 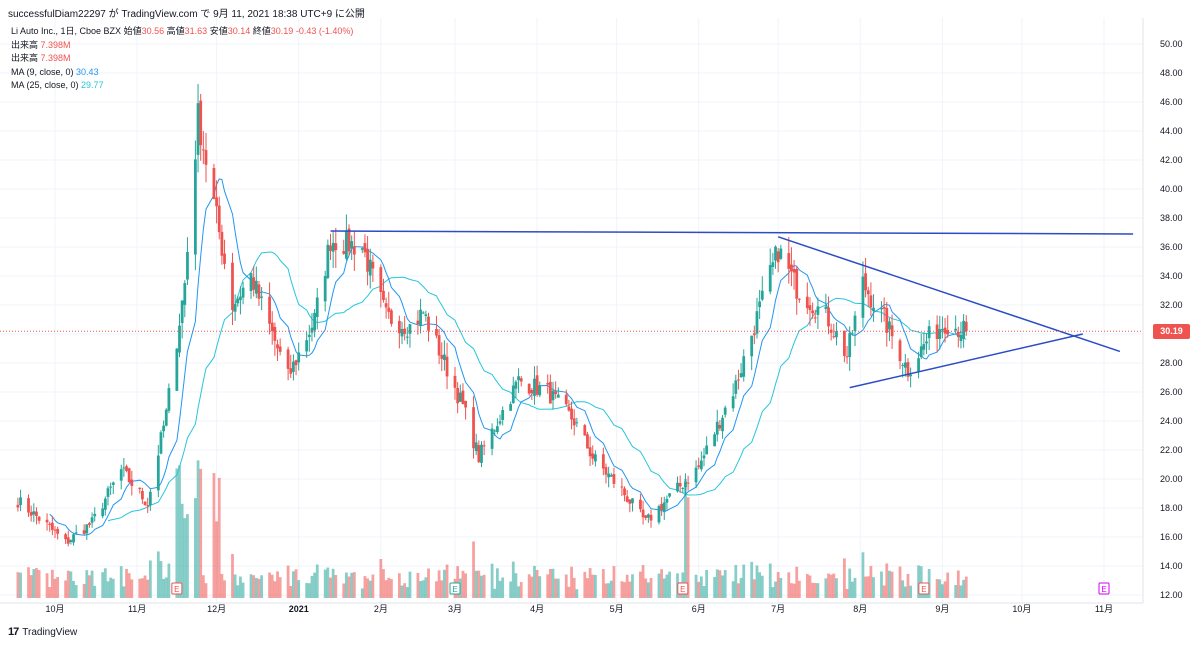 I want to click on trendline-ascending, so click(x=966, y=361).